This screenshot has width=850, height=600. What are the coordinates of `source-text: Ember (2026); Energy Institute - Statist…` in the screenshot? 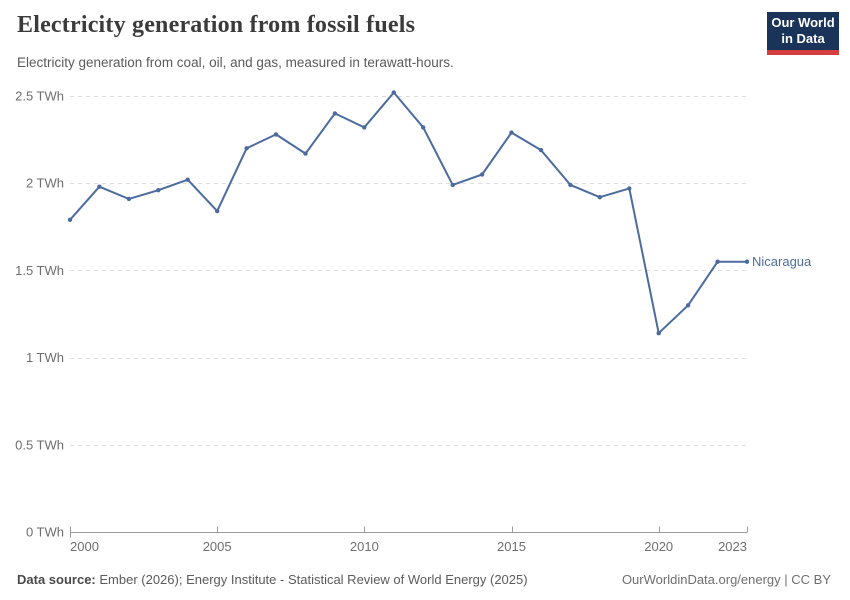 It's located at (311, 579).